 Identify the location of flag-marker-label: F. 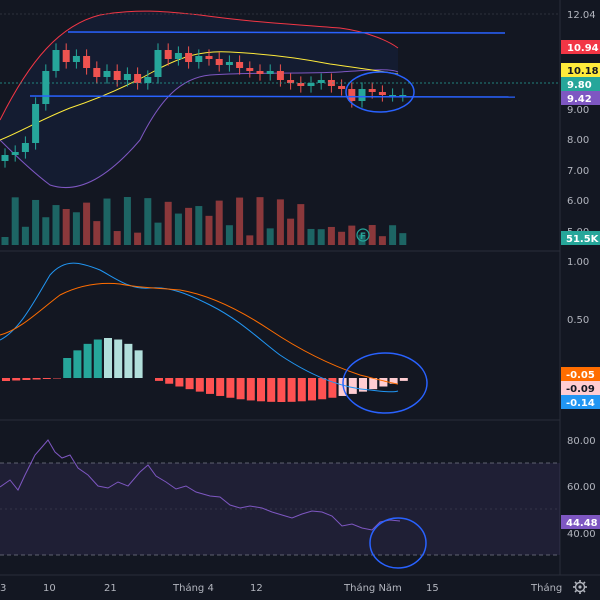
(363, 237).